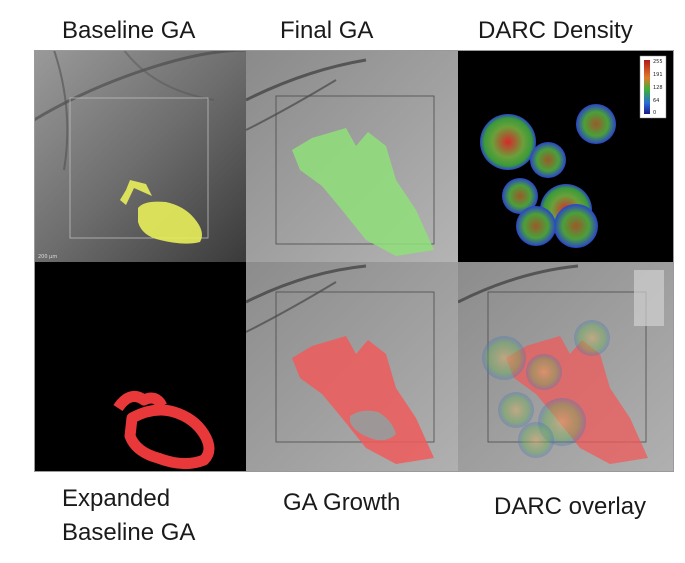  I want to click on baseline-ga-lesion, so click(136, 192).